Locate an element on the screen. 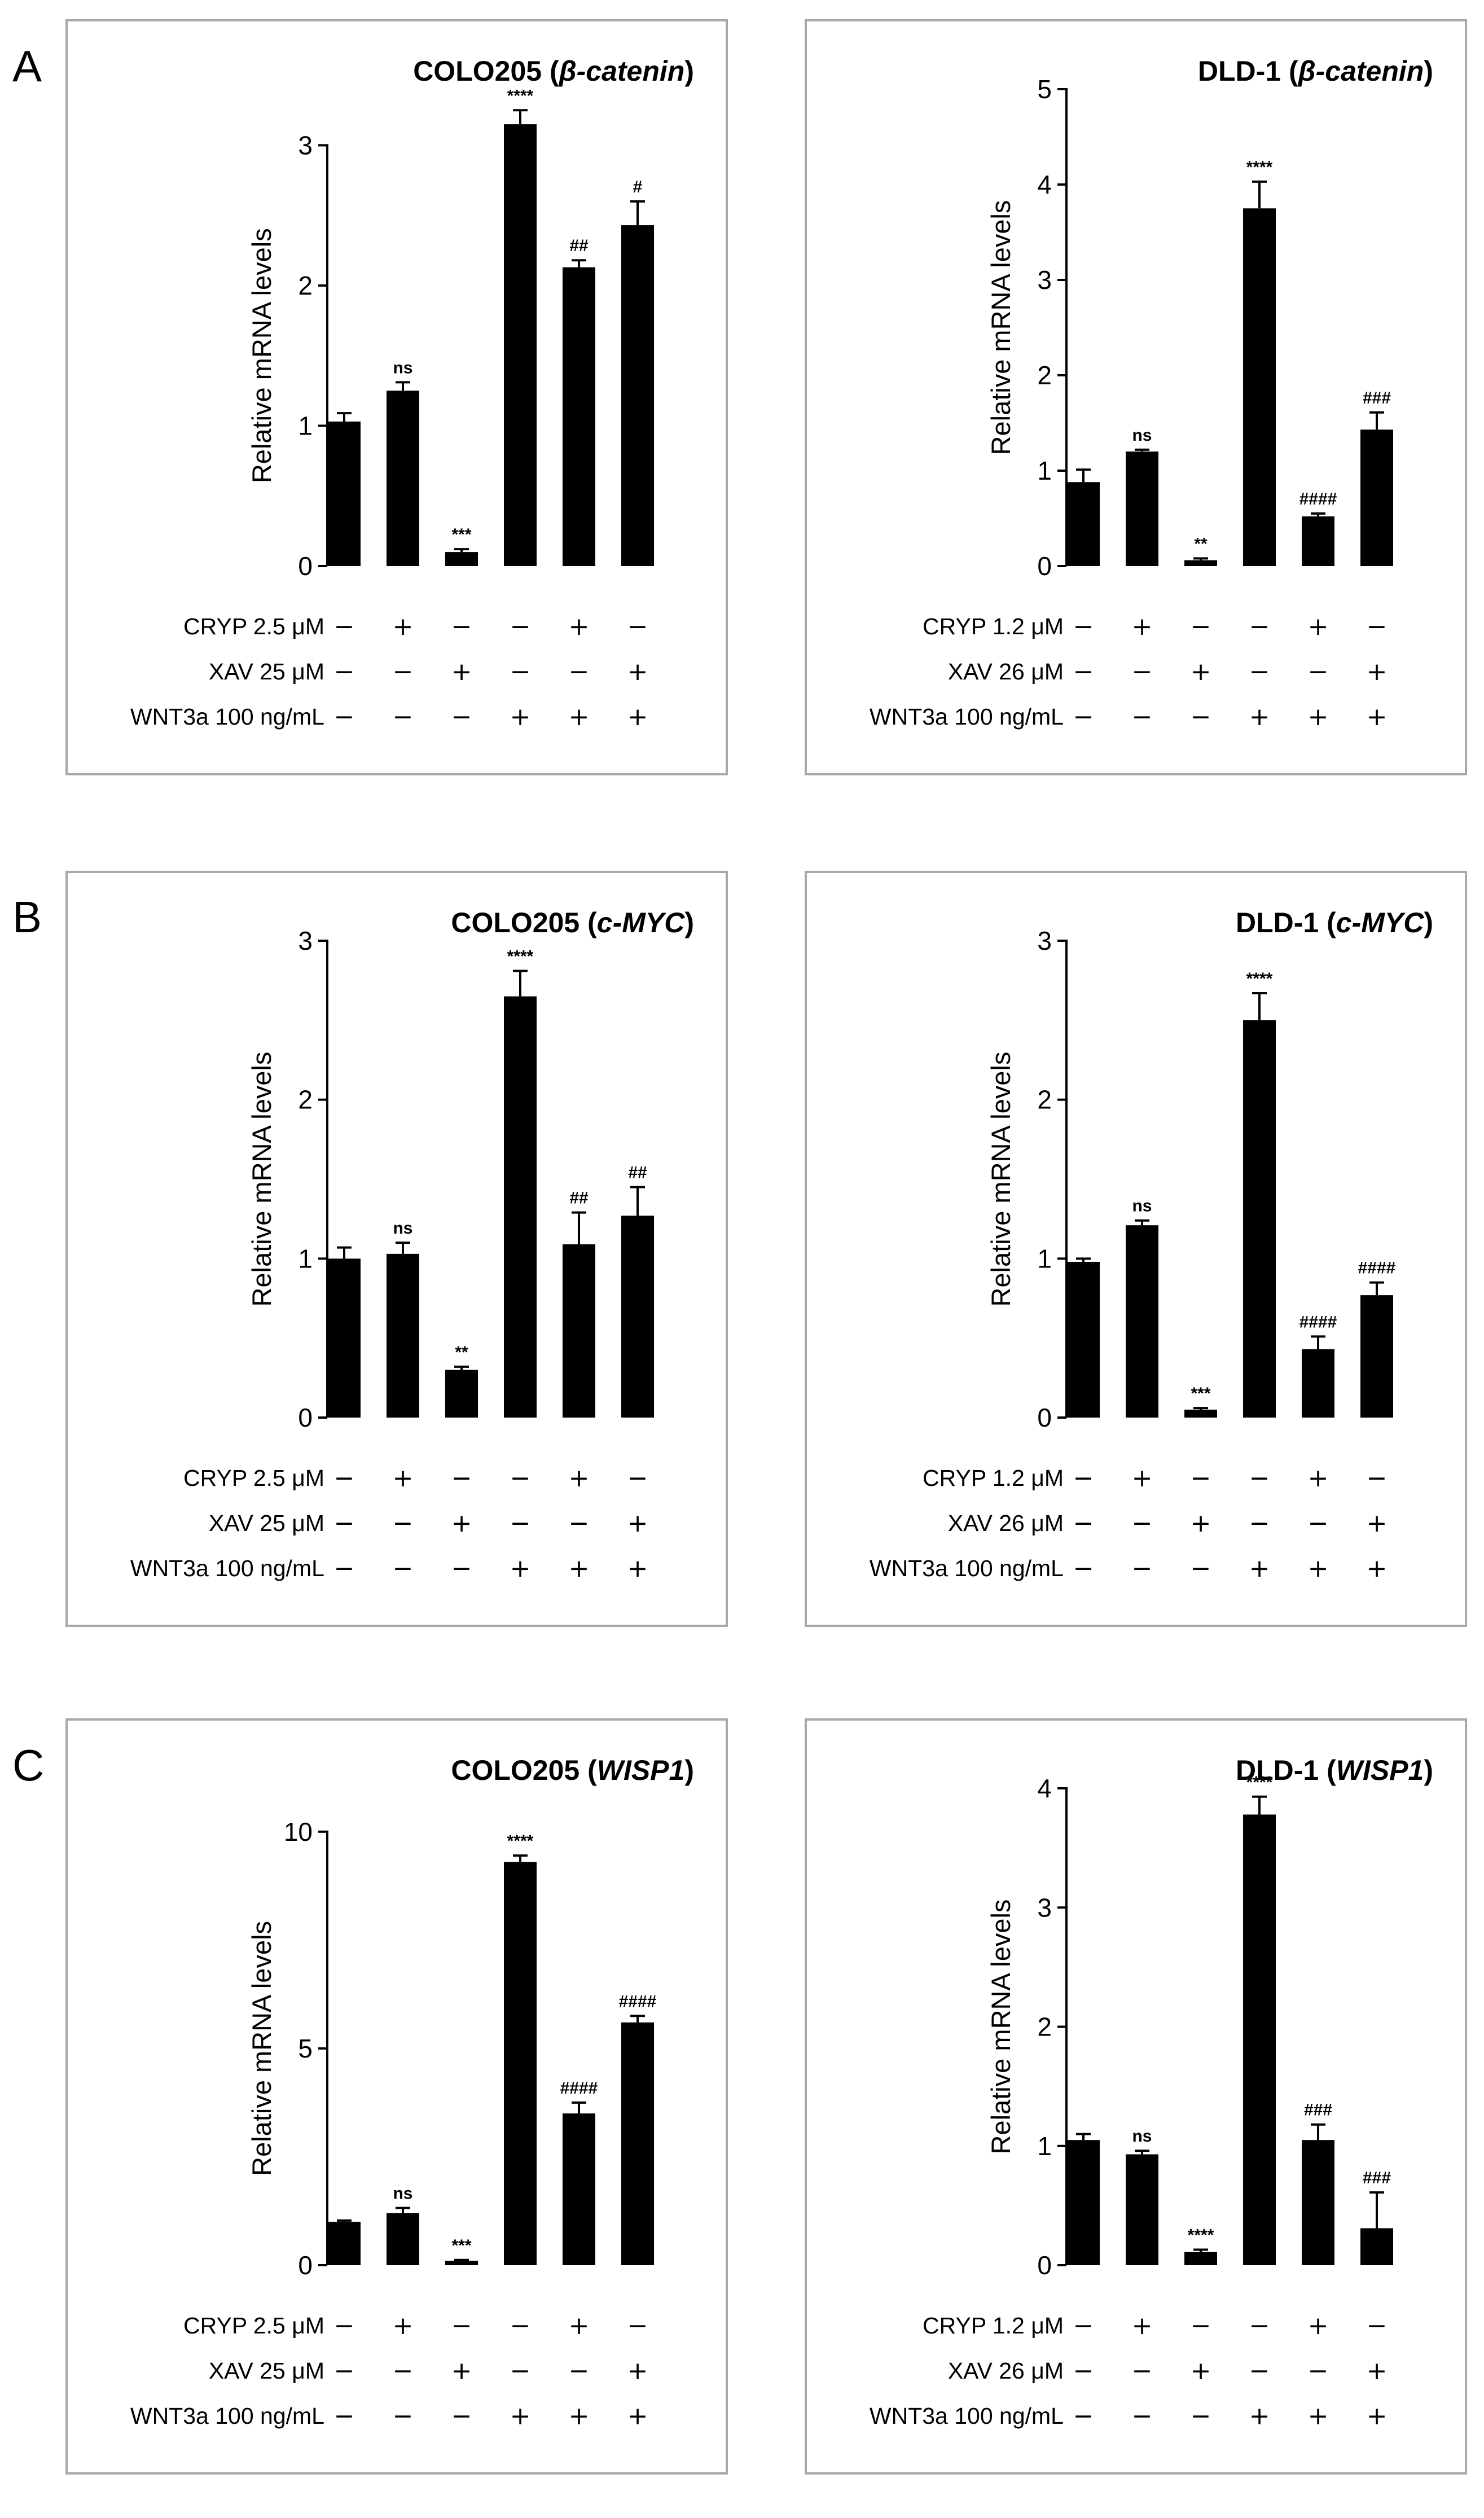  y-tick-label: 5 is located at coordinates (1044, 89).